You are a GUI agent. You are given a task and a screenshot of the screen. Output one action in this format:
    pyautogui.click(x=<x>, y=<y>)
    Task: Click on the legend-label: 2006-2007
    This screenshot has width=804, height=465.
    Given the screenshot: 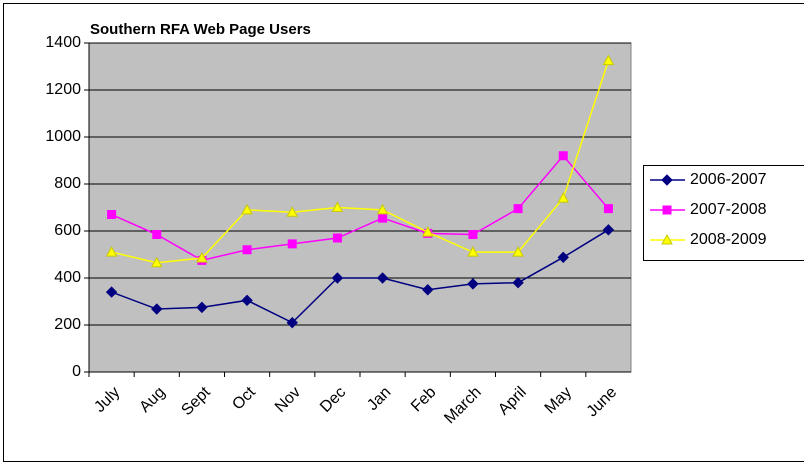 What is the action you would take?
    pyautogui.click(x=728, y=179)
    